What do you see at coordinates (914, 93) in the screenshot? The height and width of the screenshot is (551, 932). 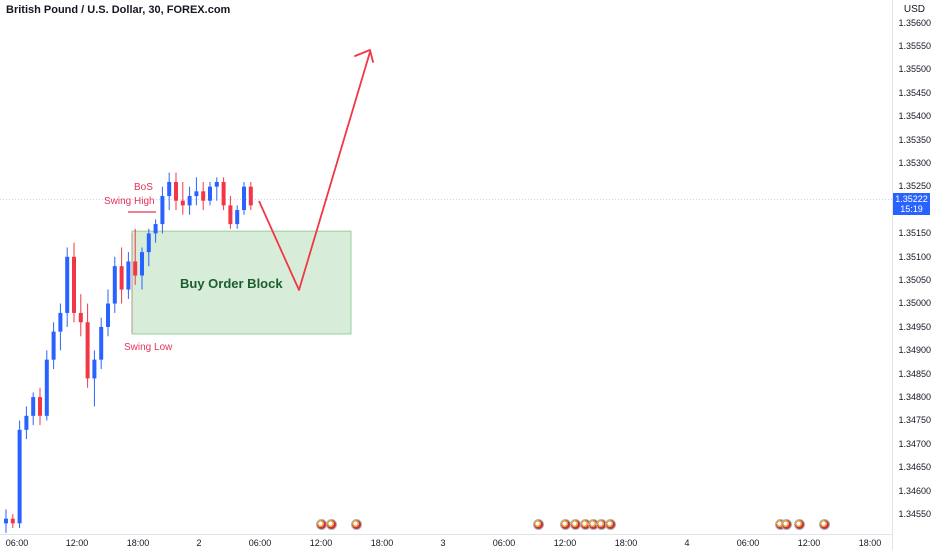 I see `price-tick: 1.35450` at bounding box center [914, 93].